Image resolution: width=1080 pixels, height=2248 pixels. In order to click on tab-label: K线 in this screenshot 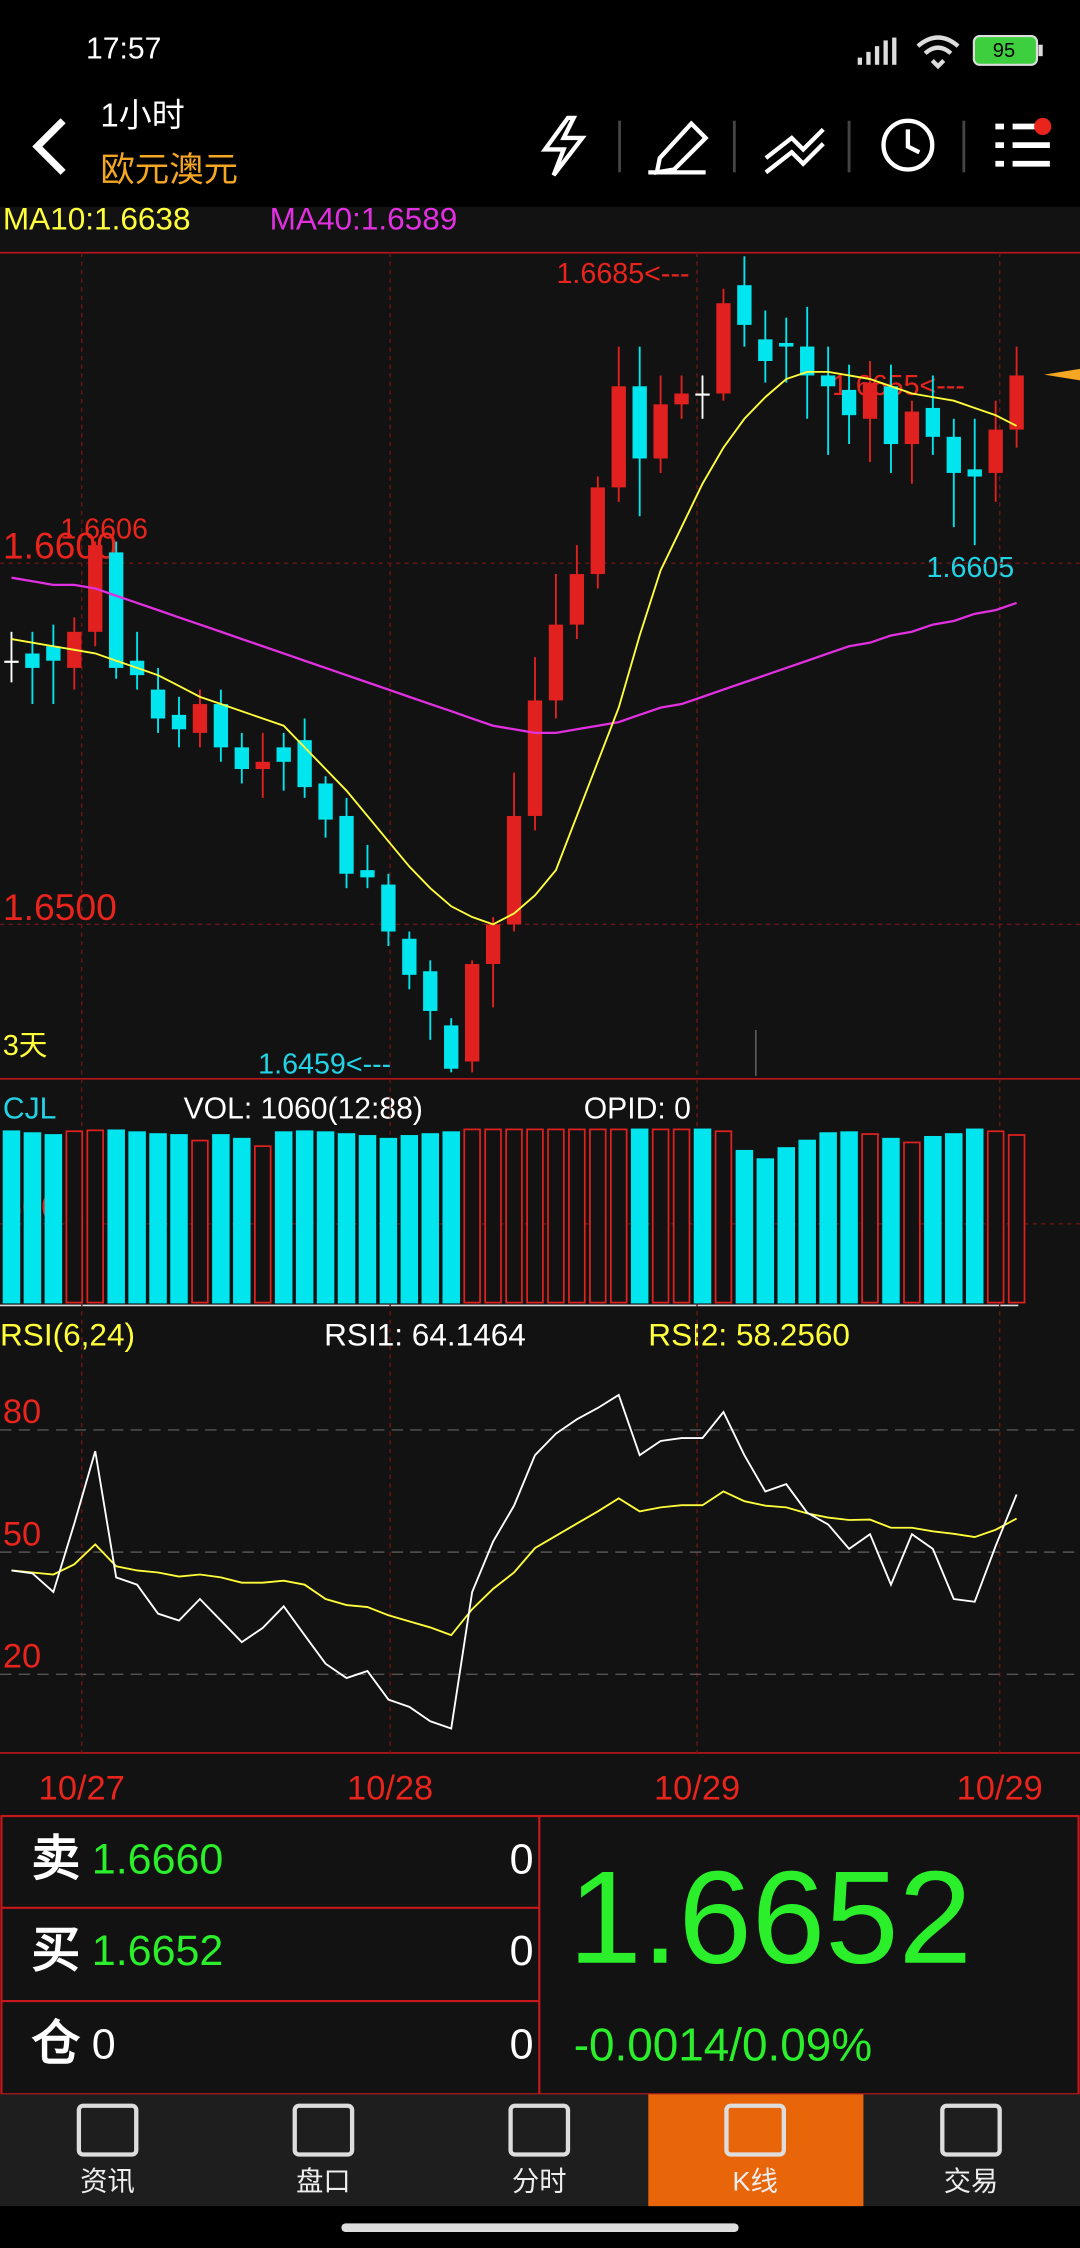, I will do `click(754, 2180)`.